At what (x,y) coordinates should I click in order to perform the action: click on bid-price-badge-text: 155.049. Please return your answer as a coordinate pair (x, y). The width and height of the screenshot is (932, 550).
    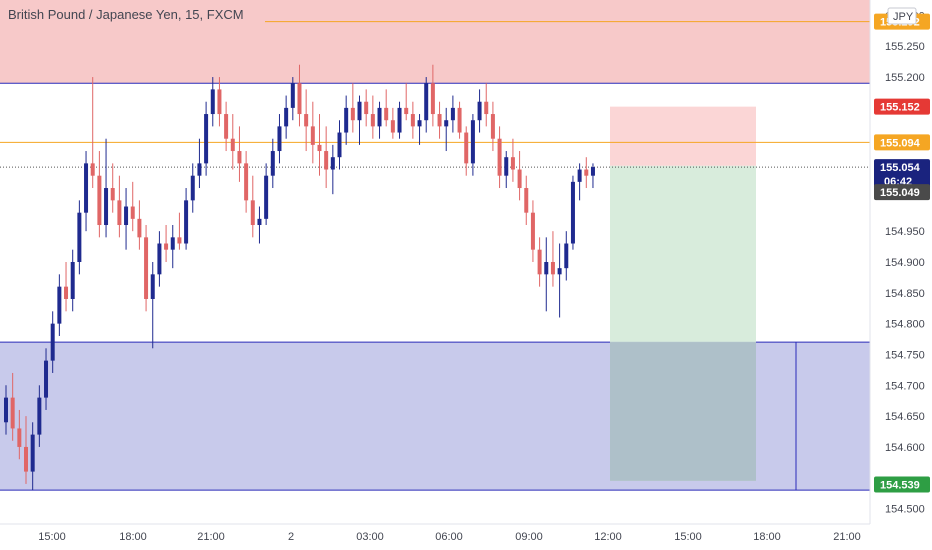
    Looking at the image, I should click on (900, 193).